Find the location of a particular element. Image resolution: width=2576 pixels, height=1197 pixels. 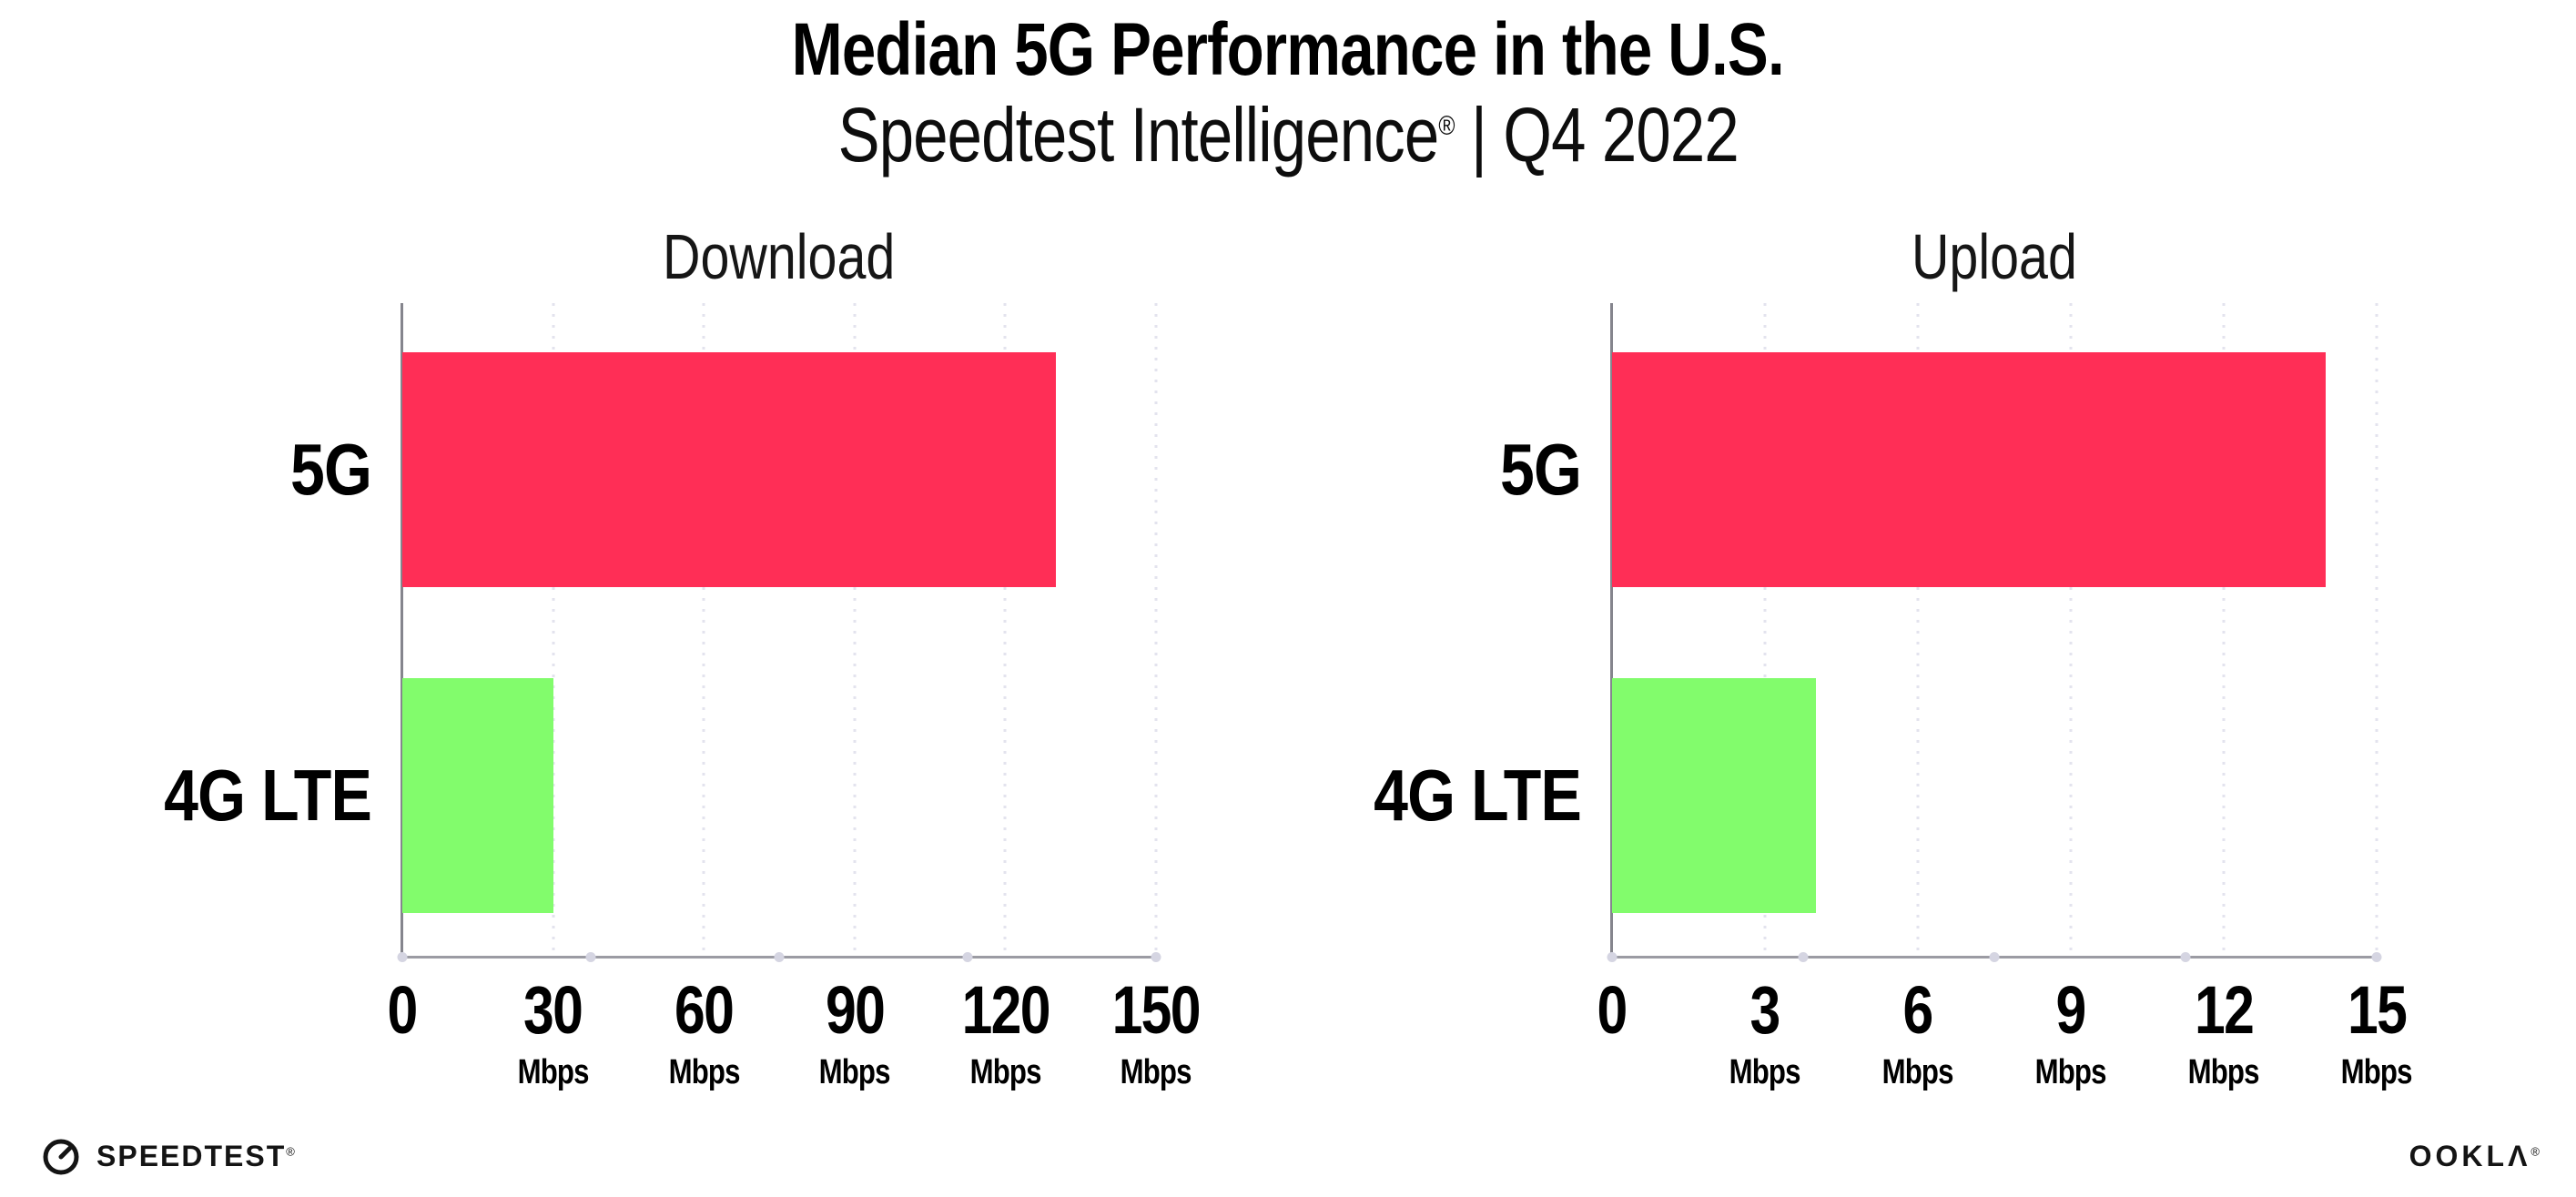

speedtest-logo: SPEEDTEST® is located at coordinates (168, 1156).